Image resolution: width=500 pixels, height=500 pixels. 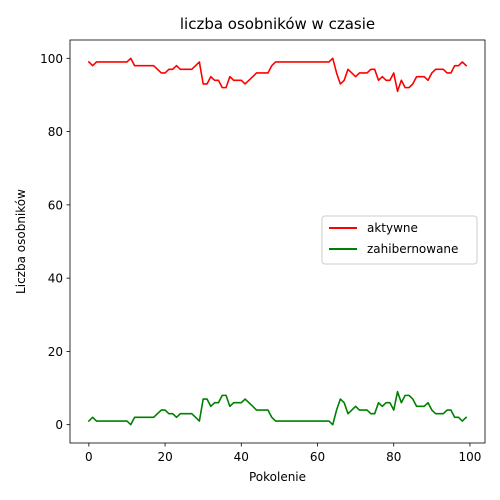 I want to click on x-tick-label: 40, so click(x=241, y=457).